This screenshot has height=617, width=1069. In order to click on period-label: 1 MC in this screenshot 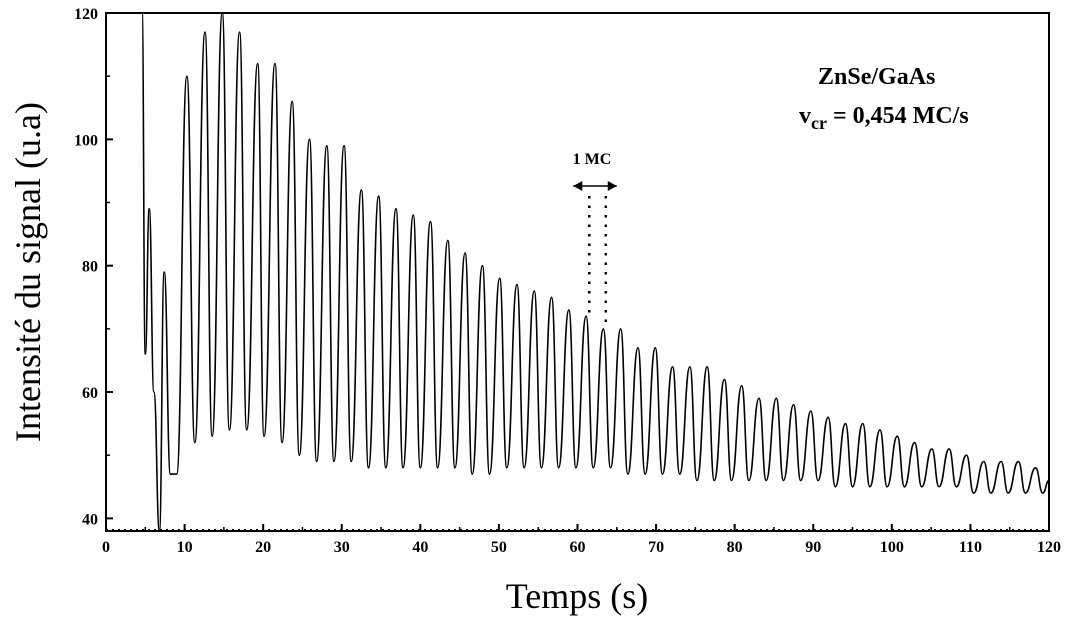, I will do `click(592, 159)`.